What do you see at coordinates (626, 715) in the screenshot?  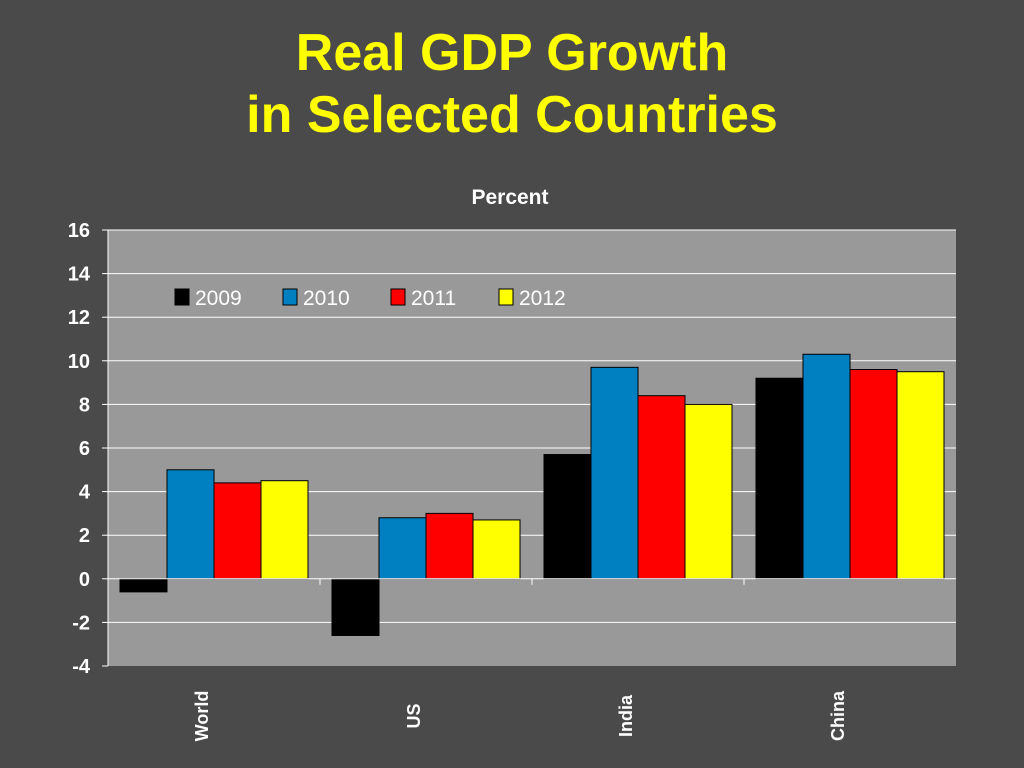 I see `category-label: India` at bounding box center [626, 715].